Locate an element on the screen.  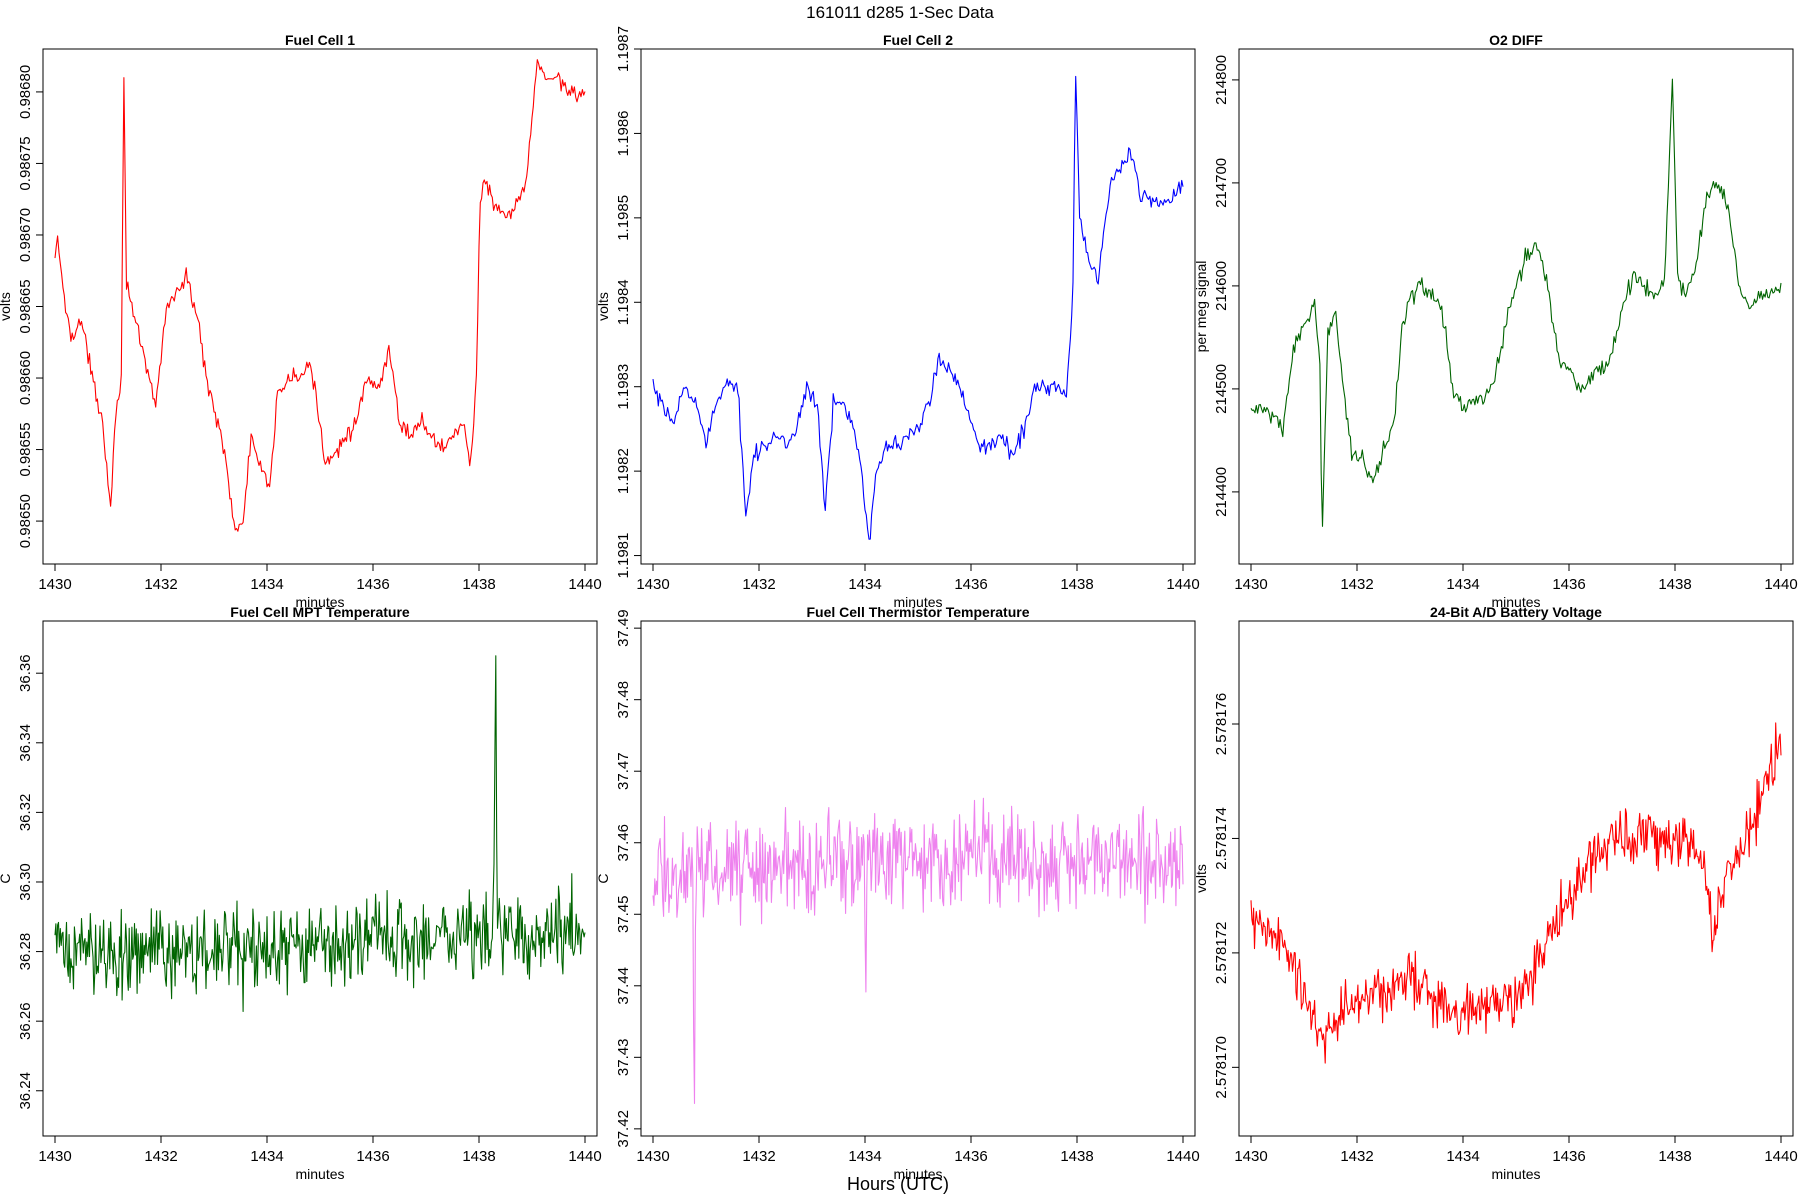
y-tick-label: 0.98675 is located at coordinates (25, 163).